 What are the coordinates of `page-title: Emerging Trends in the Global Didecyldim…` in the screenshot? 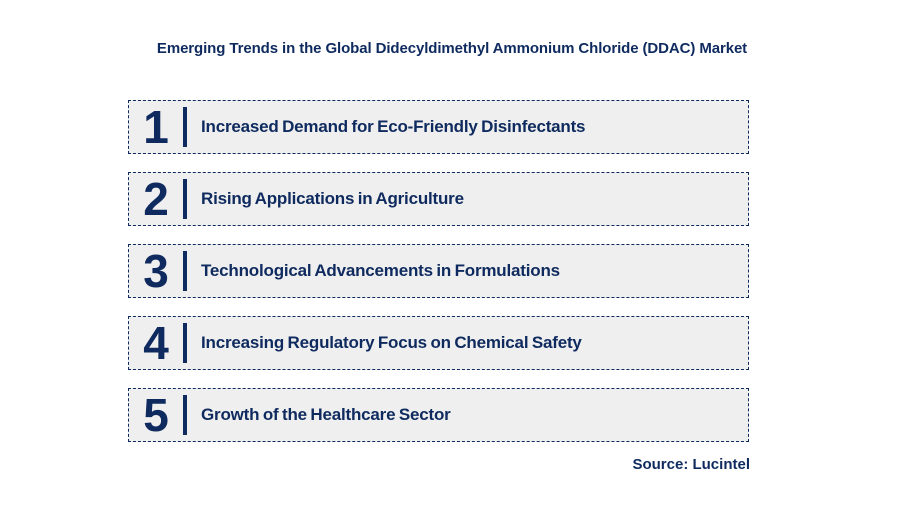 It's located at (452, 48).